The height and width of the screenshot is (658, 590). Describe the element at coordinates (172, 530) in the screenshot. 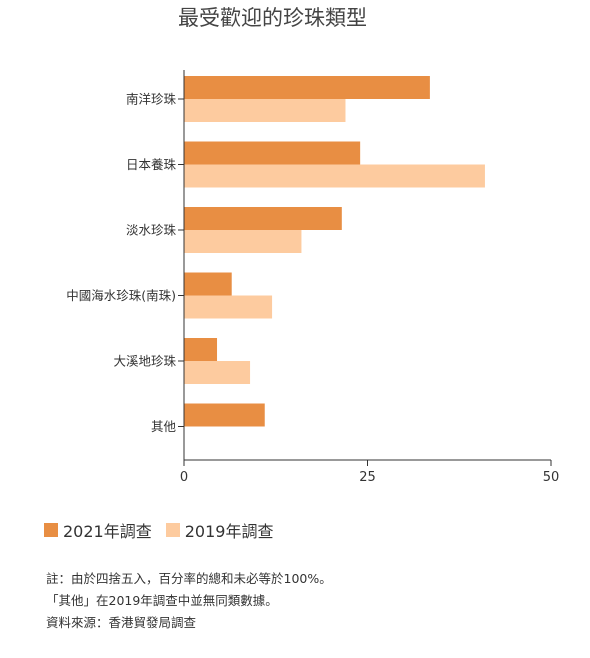

I see `legend-swatch-2019` at that location.